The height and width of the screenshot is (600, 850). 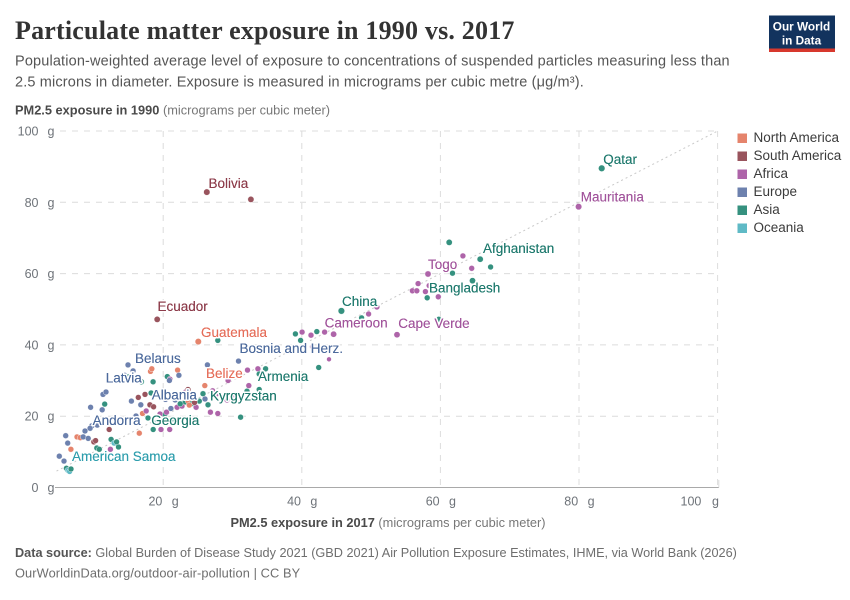 What do you see at coordinates (767, 209) in the screenshot?
I see `svg-text: Asia` at bounding box center [767, 209].